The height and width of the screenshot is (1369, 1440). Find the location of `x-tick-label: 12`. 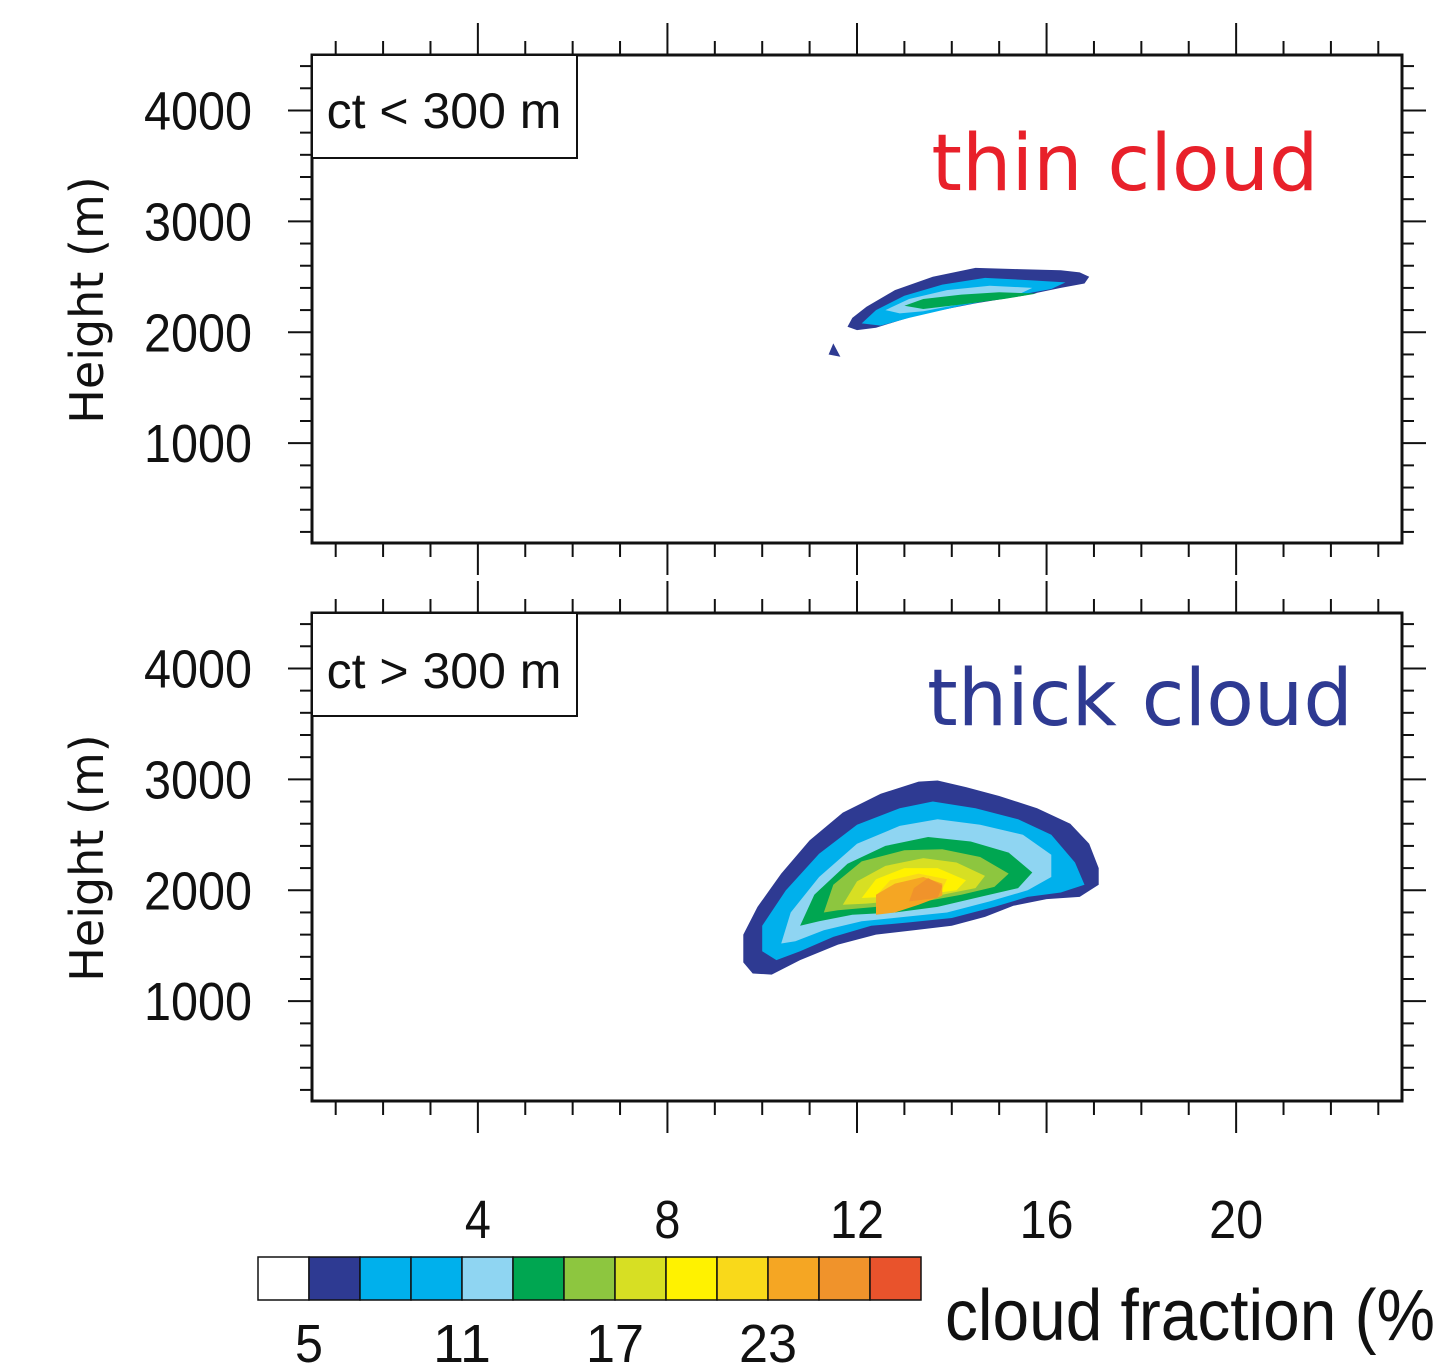

x-tick-label: 12 is located at coordinates (857, 1220).